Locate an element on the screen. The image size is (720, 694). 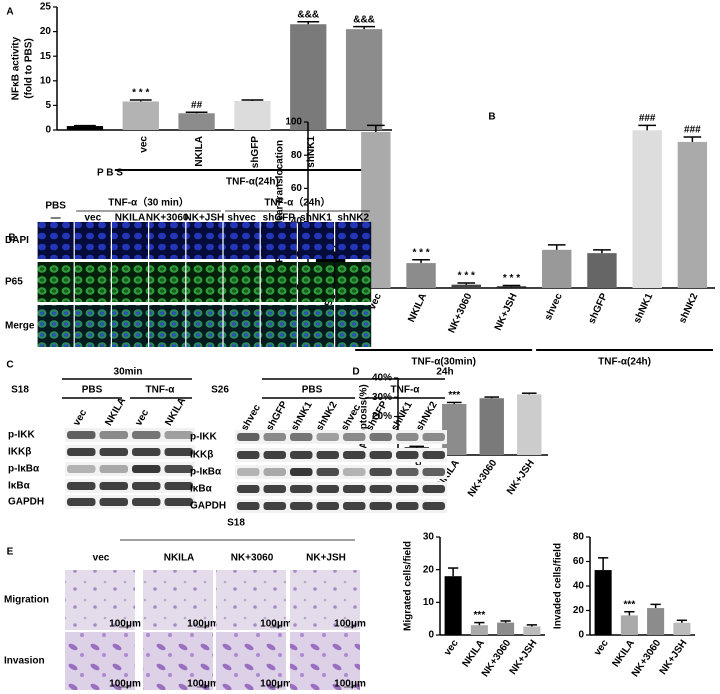
column-label: vec is located at coordinates (101, 558).